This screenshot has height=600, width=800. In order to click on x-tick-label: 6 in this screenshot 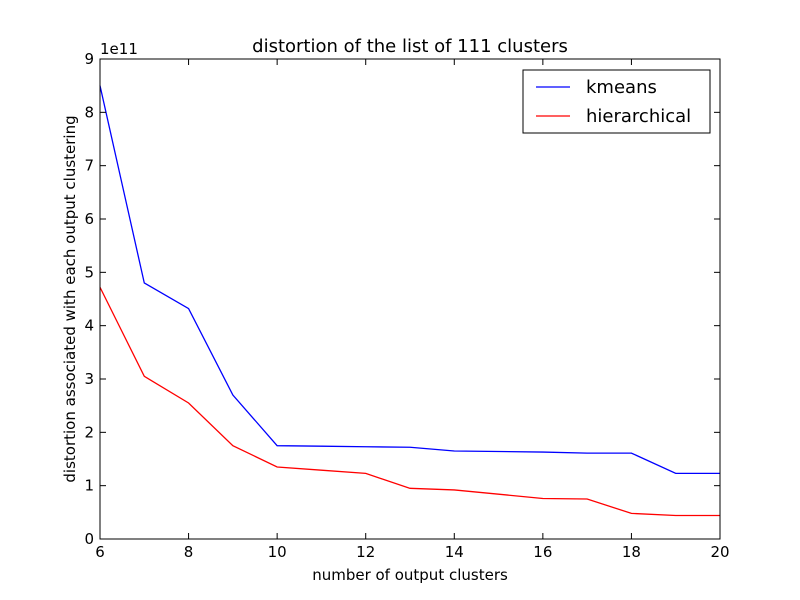, I will do `click(100, 552)`.